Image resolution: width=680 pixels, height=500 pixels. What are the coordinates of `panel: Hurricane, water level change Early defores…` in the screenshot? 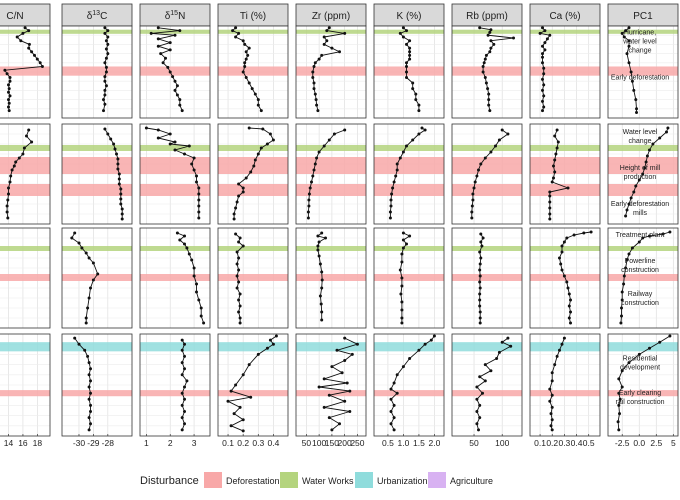 It's located at (643, 72).